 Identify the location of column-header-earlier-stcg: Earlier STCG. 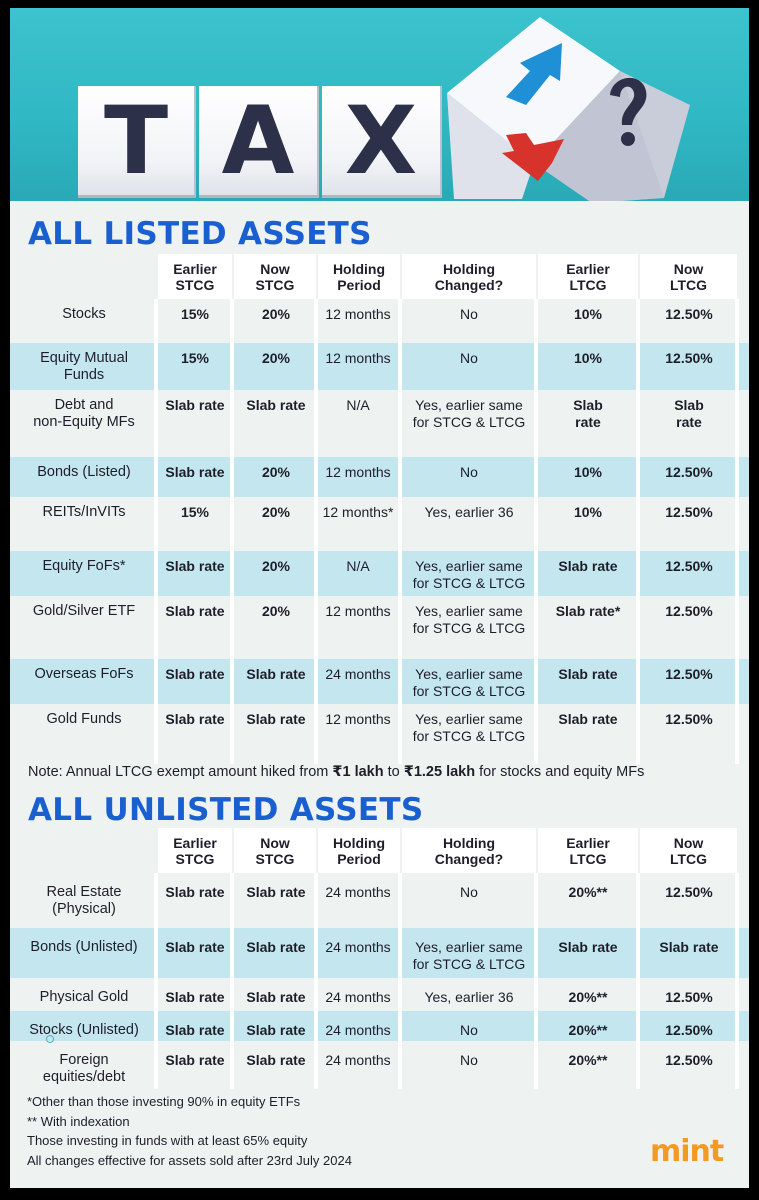
(195, 850).